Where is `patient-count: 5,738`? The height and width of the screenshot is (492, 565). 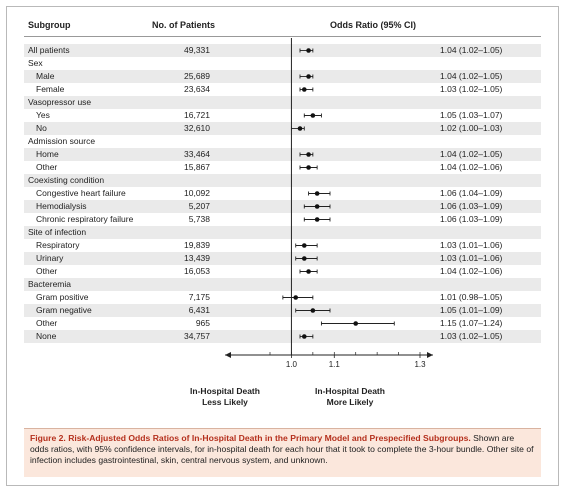
patient-count: 5,738 is located at coordinates (199, 219).